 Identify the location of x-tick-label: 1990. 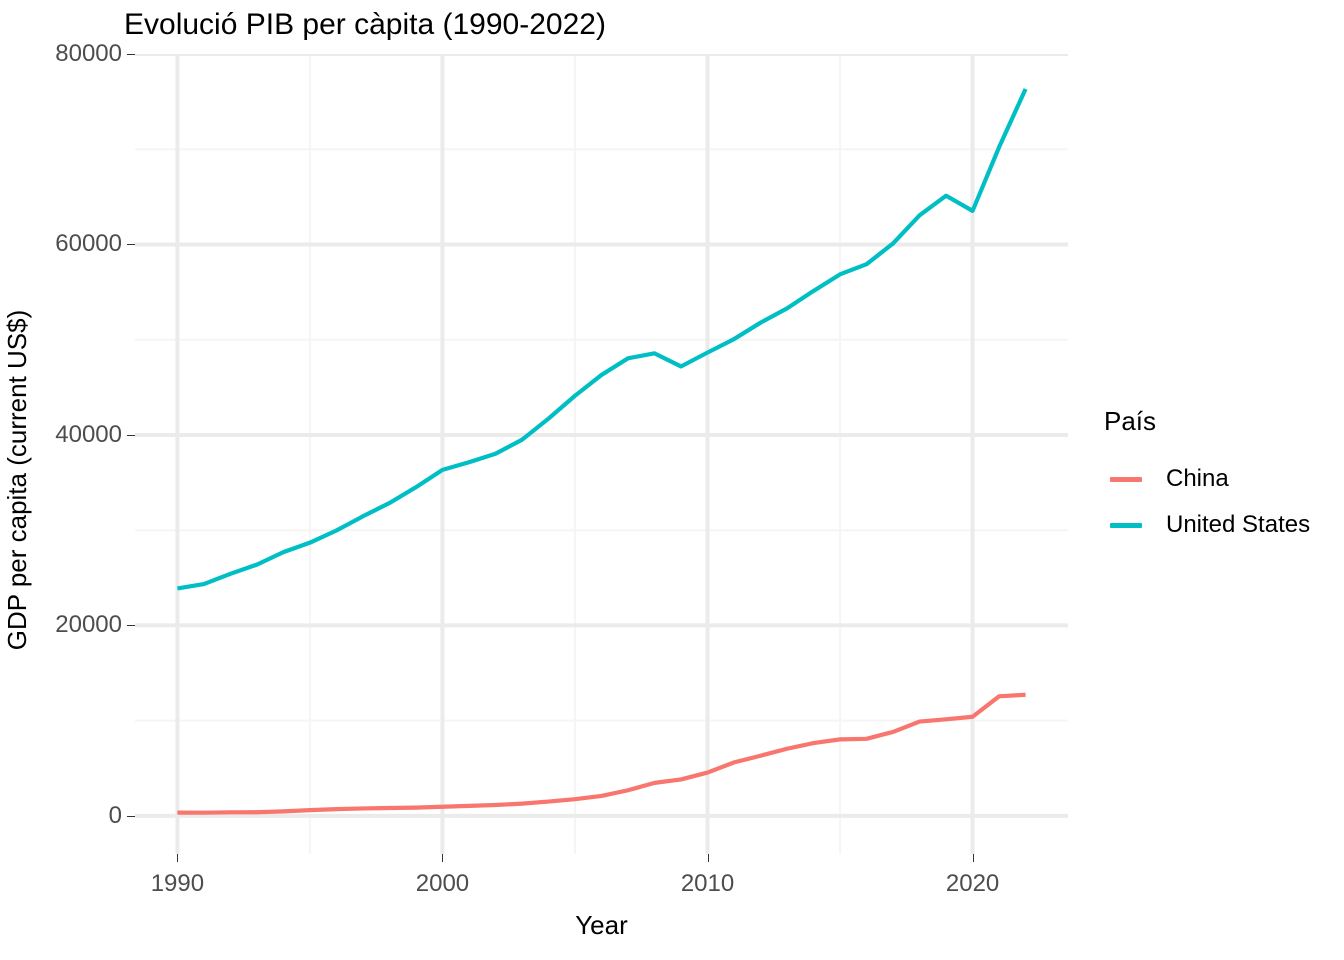
(177, 883).